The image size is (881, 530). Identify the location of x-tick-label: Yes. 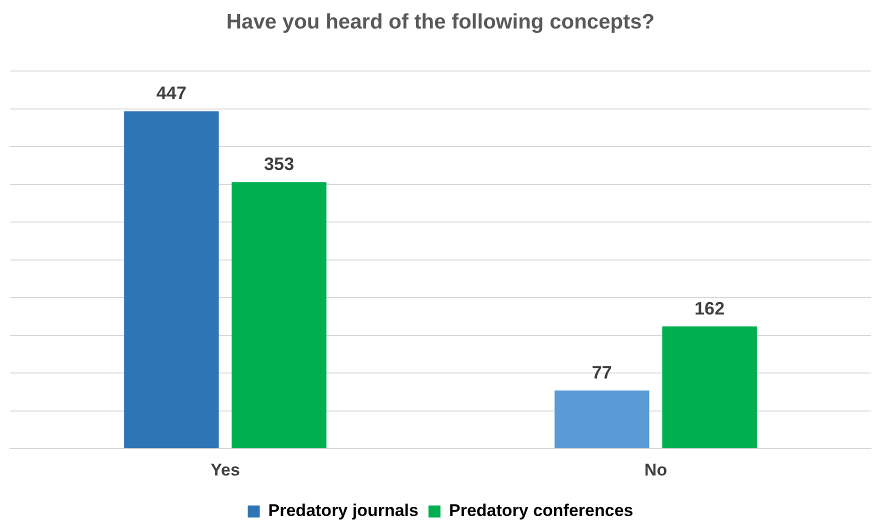
(225, 470).